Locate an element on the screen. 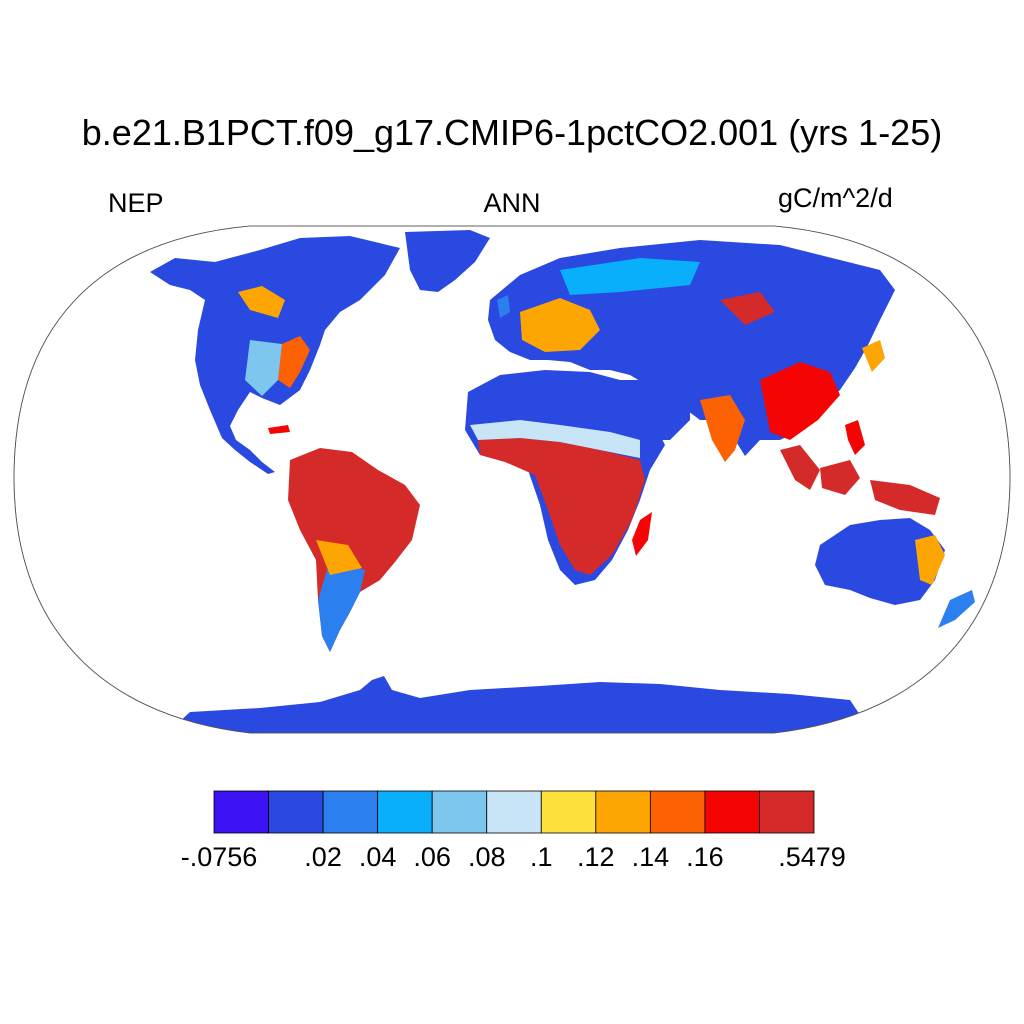  new-zealand is located at coordinates (956, 609).